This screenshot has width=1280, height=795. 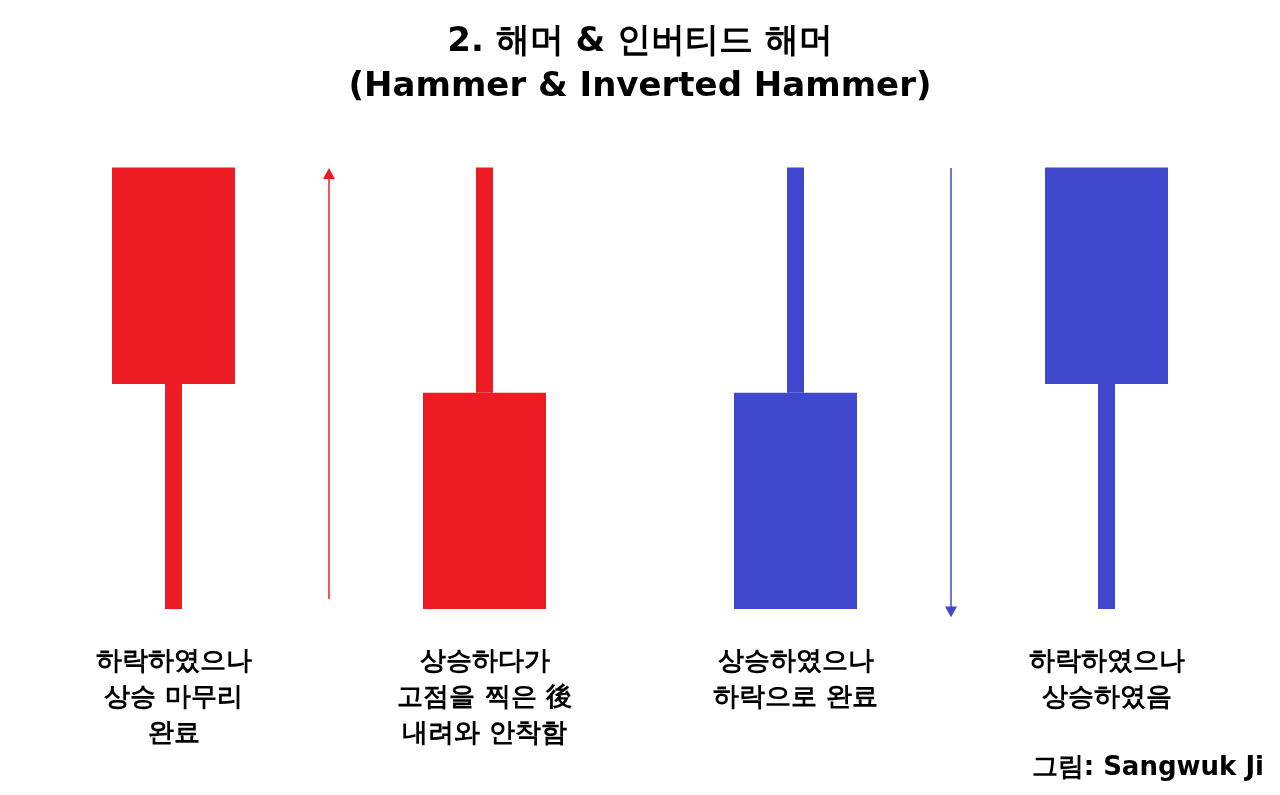 What do you see at coordinates (1106, 677) in the screenshot?
I see `text: 하락하였으나 상승하였음` at bounding box center [1106, 677].